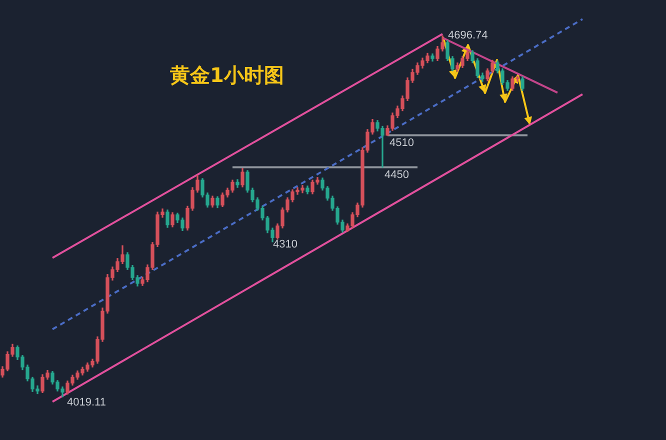 The width and height of the screenshot is (666, 440). I want to click on annotation: 4019.11, so click(86, 402).